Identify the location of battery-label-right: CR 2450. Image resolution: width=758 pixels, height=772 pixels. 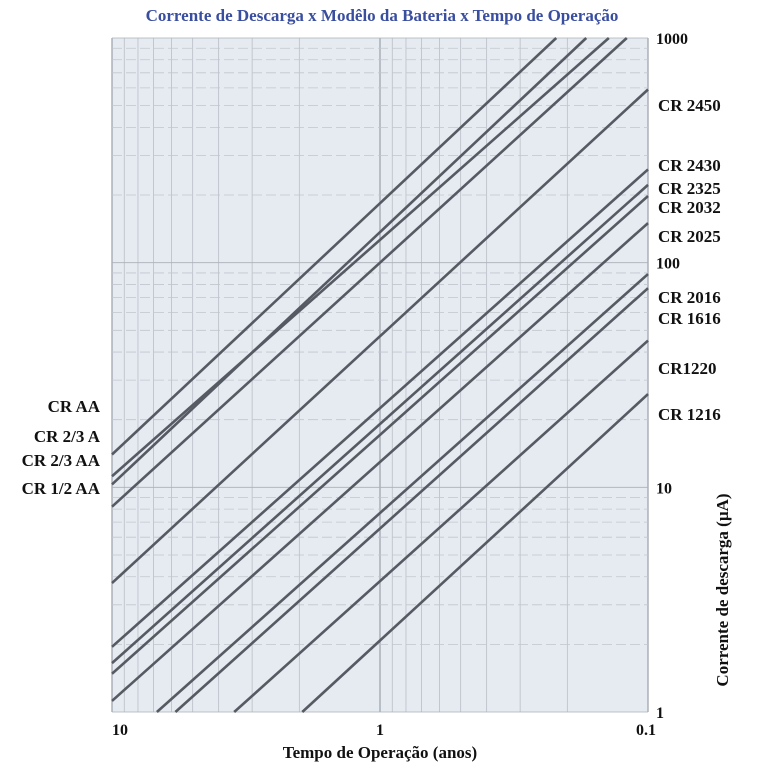
(689, 105).